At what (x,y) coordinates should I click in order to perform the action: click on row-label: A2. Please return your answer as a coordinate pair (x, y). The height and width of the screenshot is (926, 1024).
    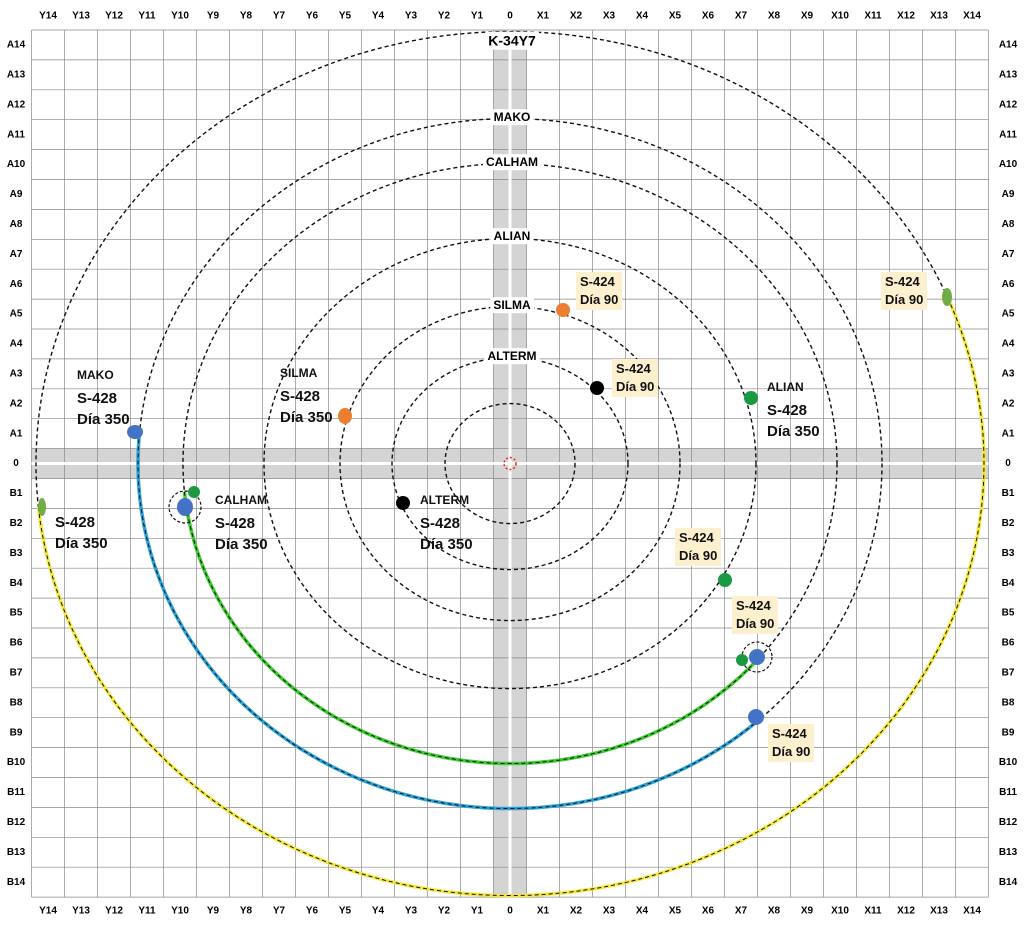
    Looking at the image, I should click on (1008, 403).